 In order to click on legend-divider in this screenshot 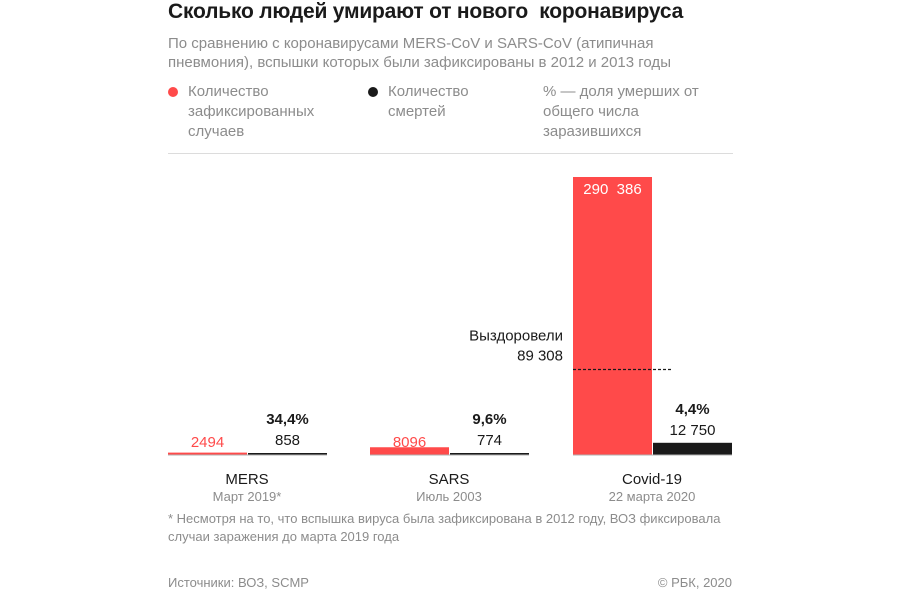, I will do `click(450, 153)`.